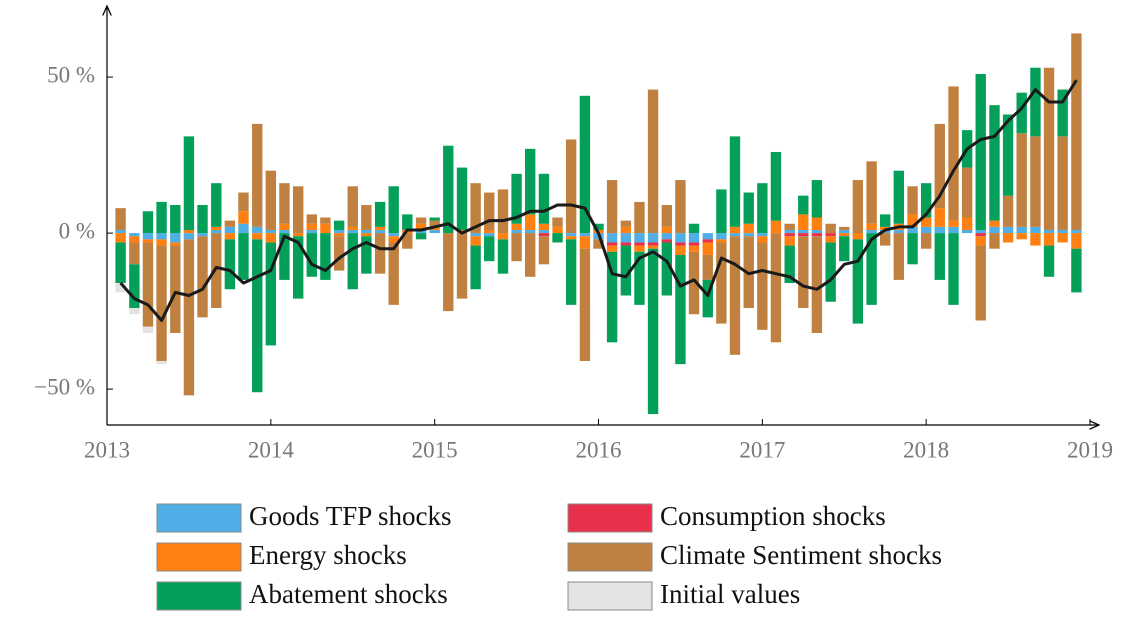 The image size is (1125, 620). I want to click on x-tick-label: 2019, so click(1090, 449).